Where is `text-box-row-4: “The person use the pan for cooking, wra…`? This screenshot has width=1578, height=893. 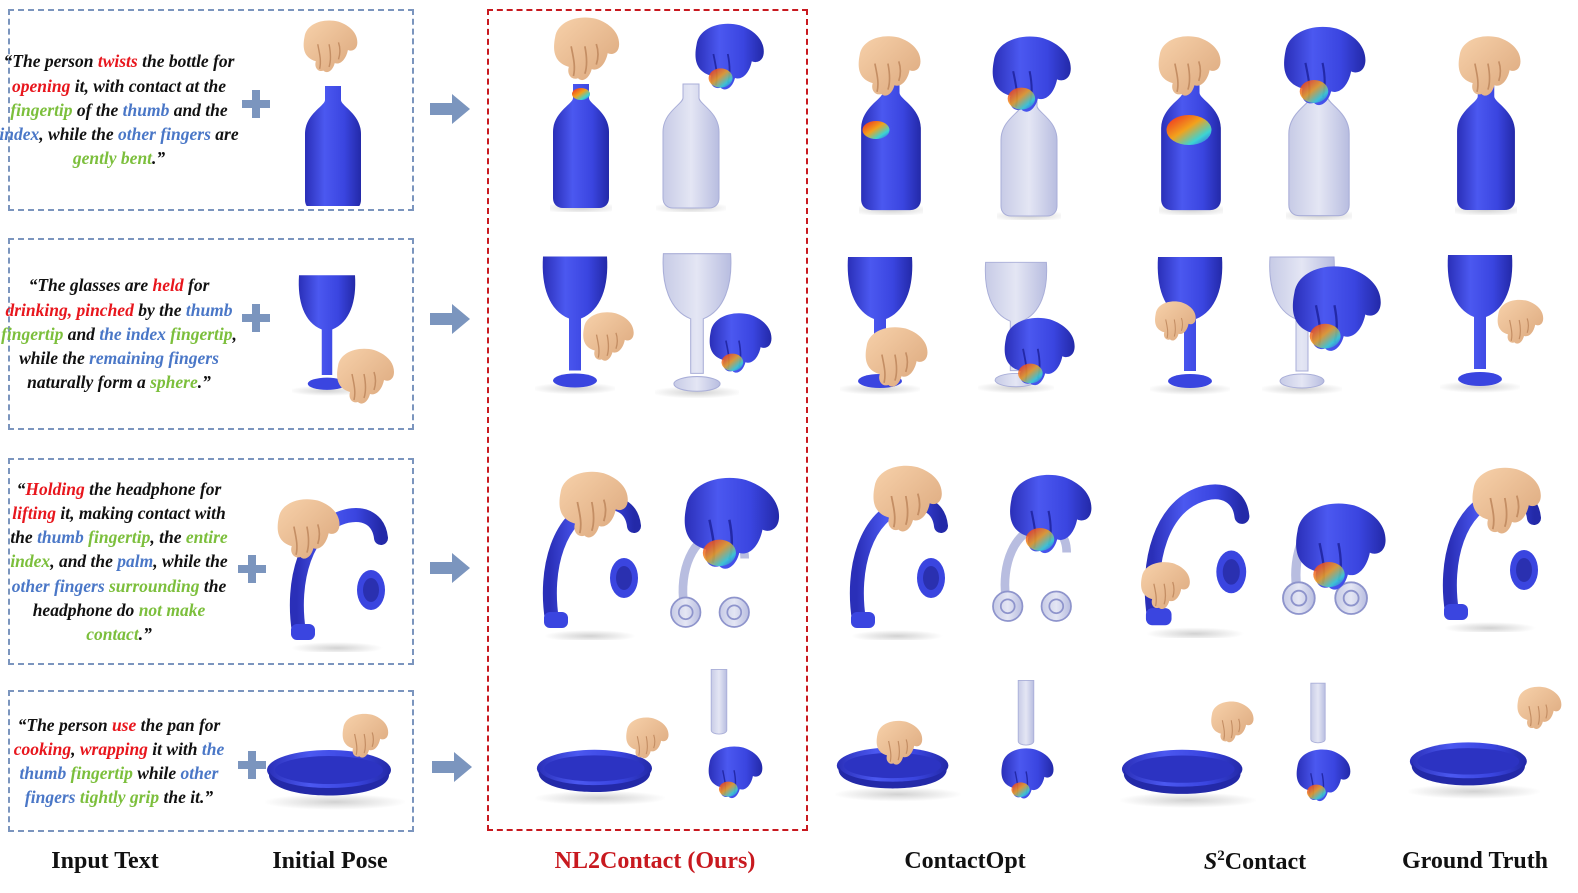 text-box-row-4: “The person use the pan for cooking, wra… is located at coordinates (211, 761).